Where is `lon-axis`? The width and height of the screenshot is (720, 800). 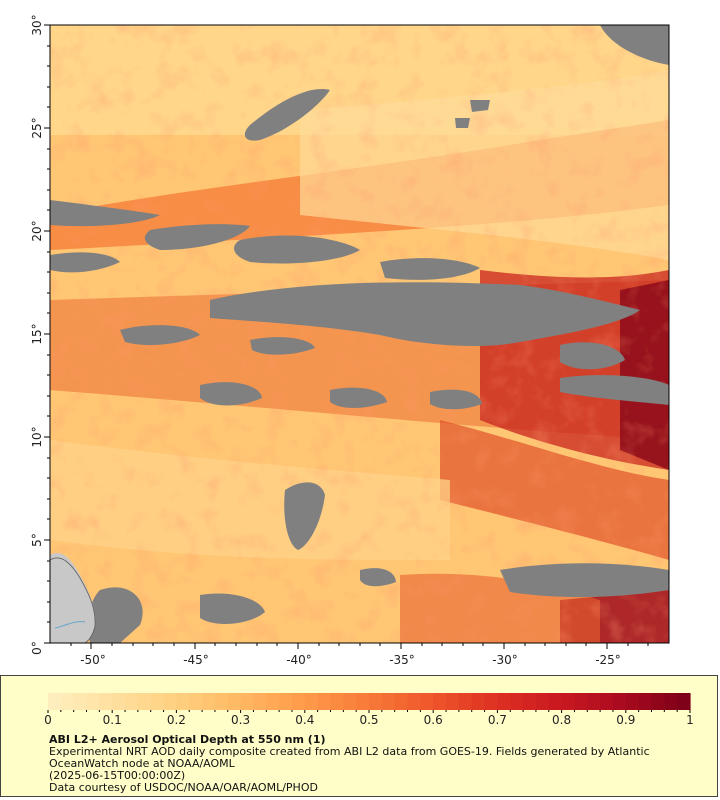
lon-axis is located at coordinates (349, 646).